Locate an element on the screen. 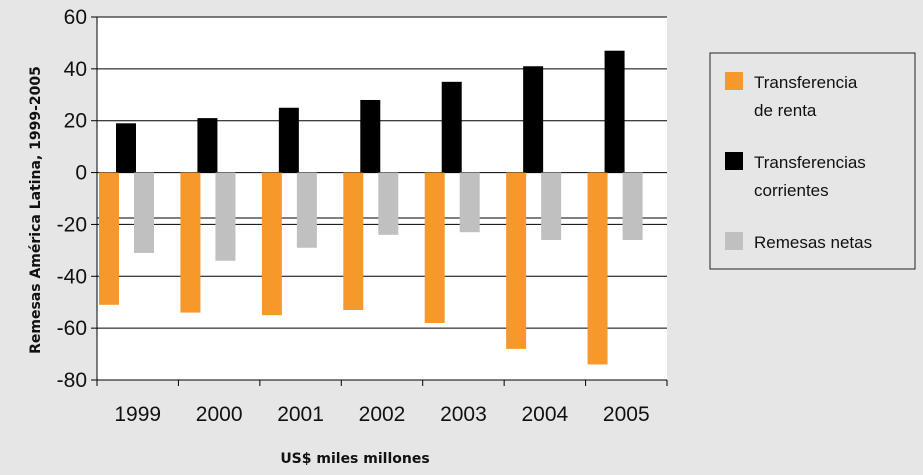  x-tick-labels: 1999 2000 2001 2002 2003 2004 2005 is located at coordinates (381, 414).